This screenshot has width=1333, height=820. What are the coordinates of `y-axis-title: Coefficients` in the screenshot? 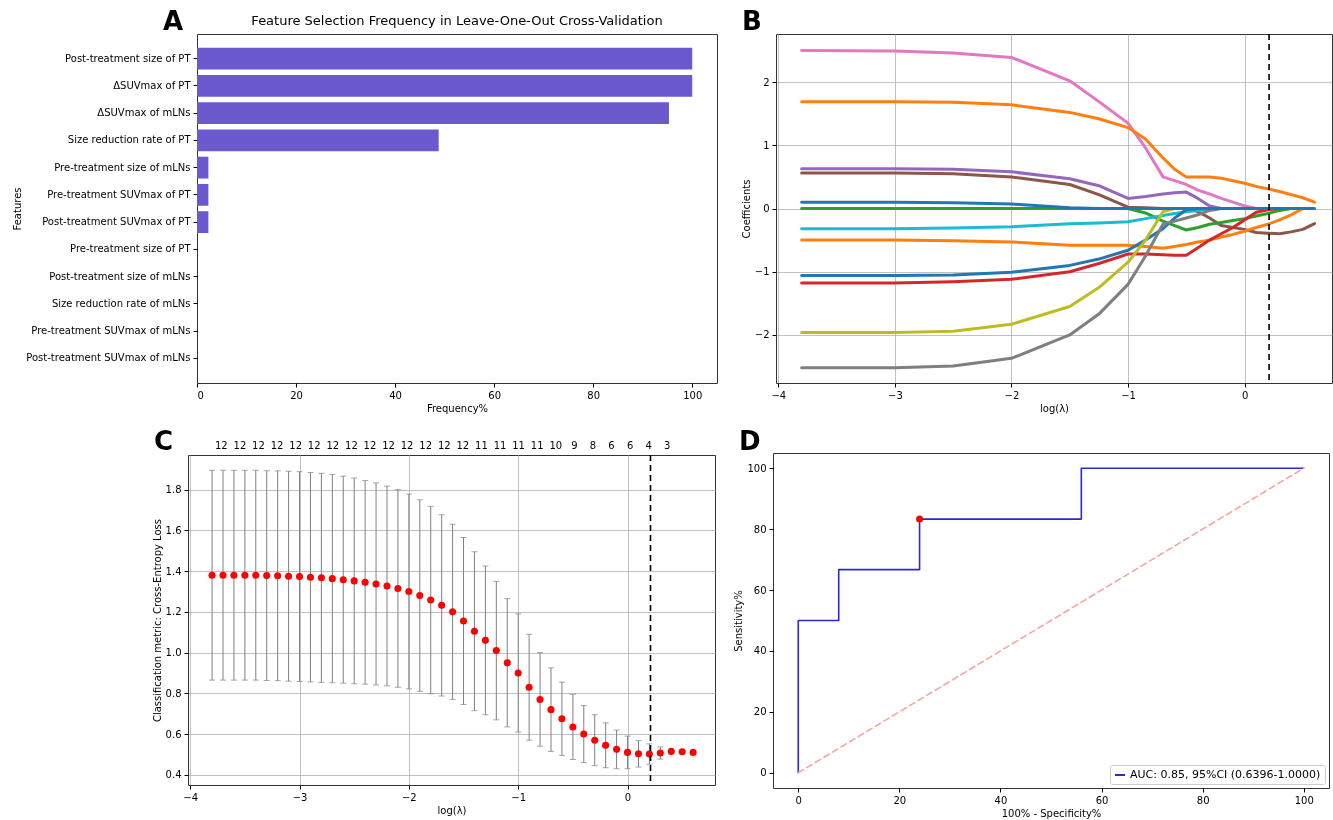 It's located at (746, 209).